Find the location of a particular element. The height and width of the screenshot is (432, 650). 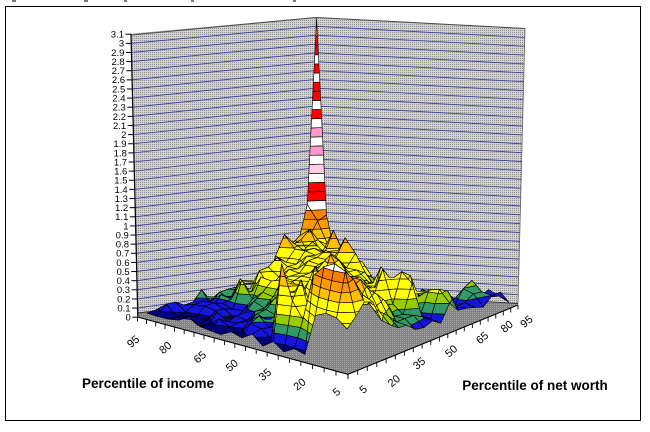

svg-text: 0.5 is located at coordinates (122, 272).